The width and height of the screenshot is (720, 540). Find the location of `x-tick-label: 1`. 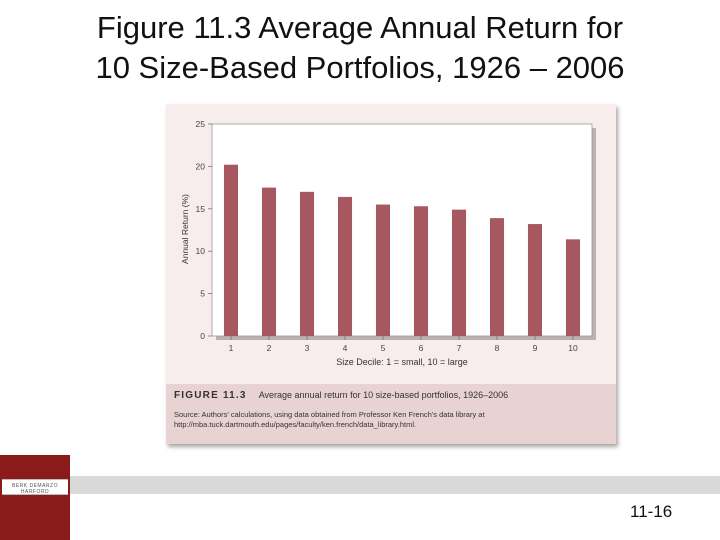

x-tick-label: 1 is located at coordinates (231, 348).